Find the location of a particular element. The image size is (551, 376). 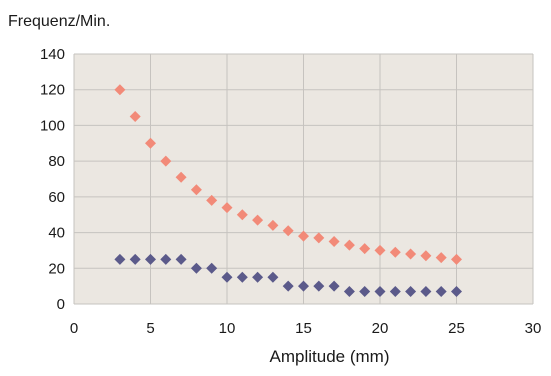

x-tick-label: 5 is located at coordinates (150, 328).